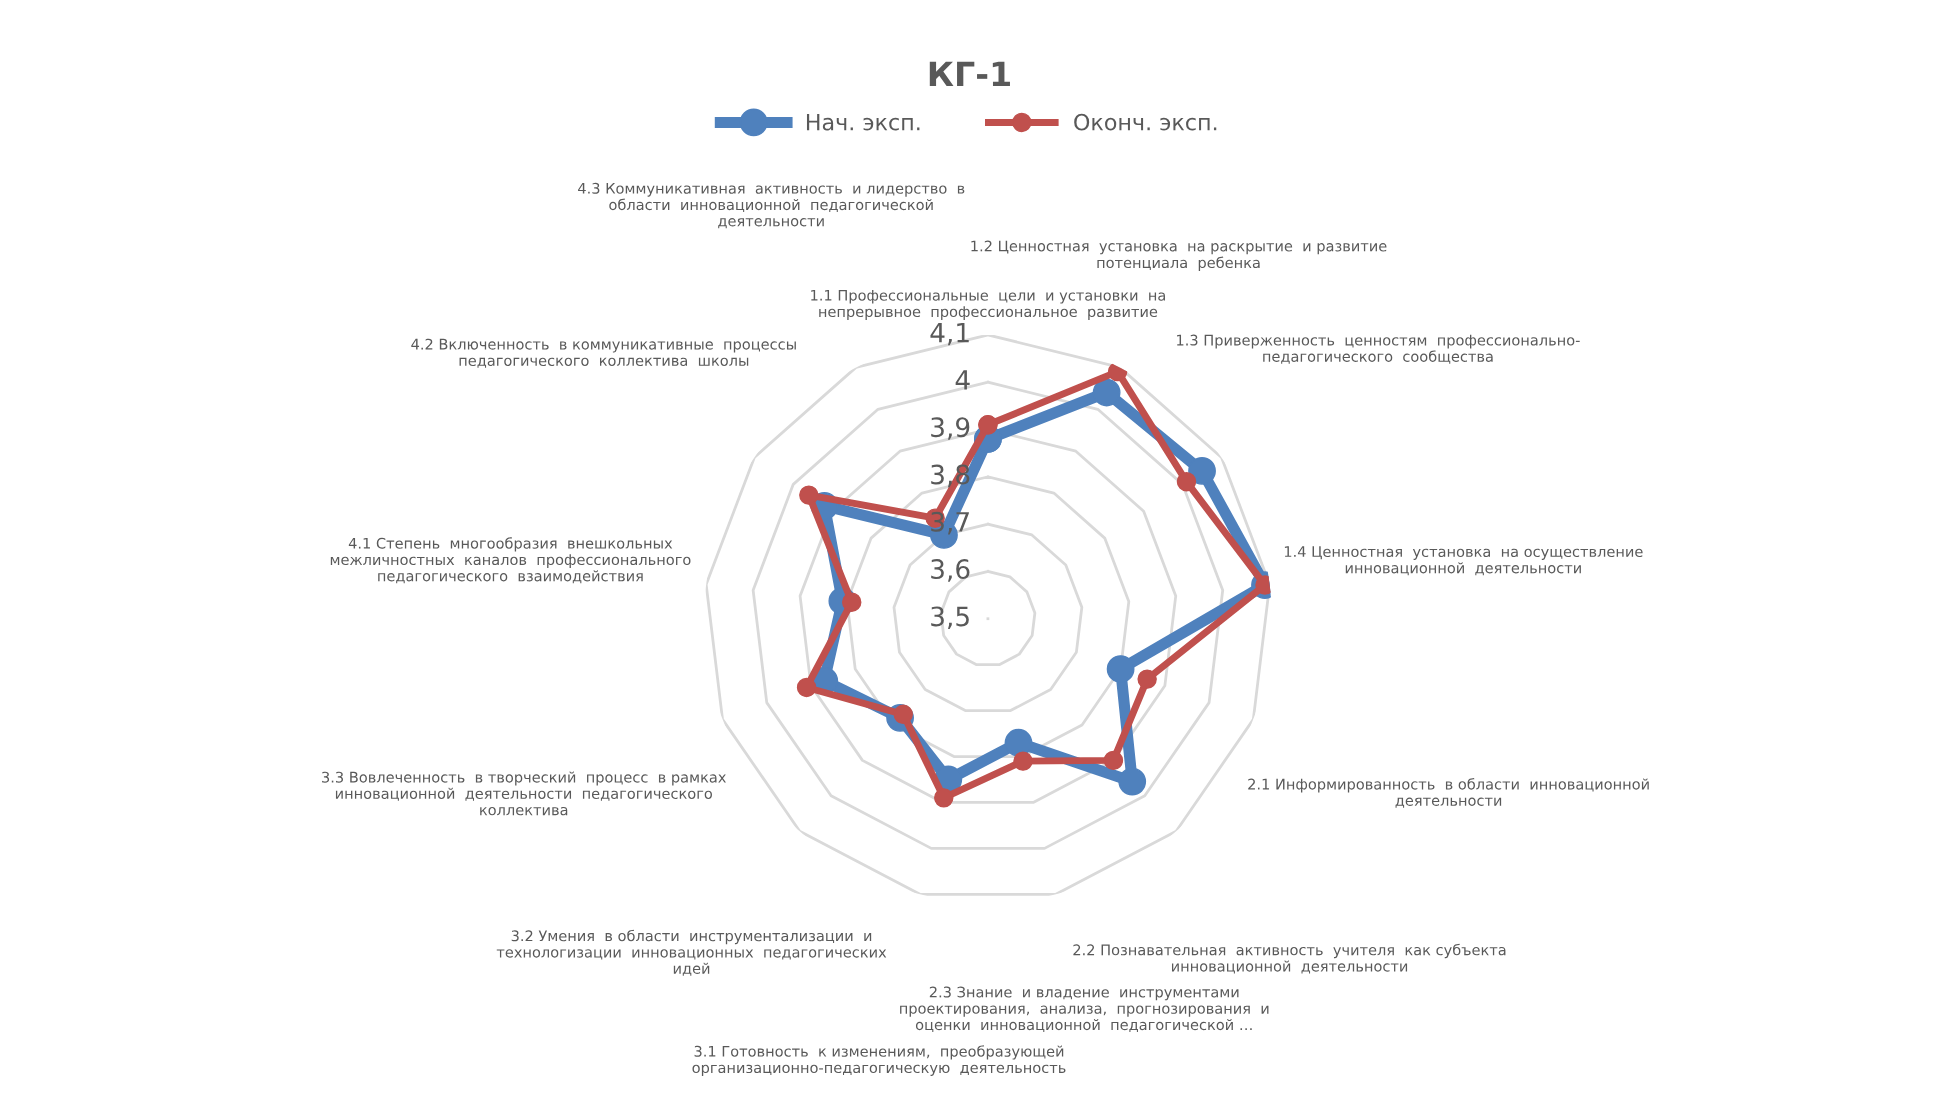  What do you see at coordinates (863, 122) in the screenshot?
I see `legend-label: Нач. эксп.` at bounding box center [863, 122].